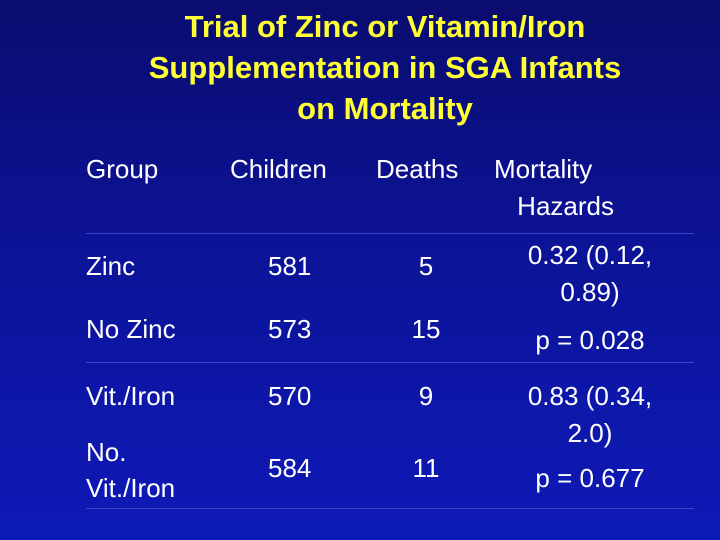  Describe the element at coordinates (111, 266) in the screenshot. I see `row-zinc-group: Zinc` at that location.